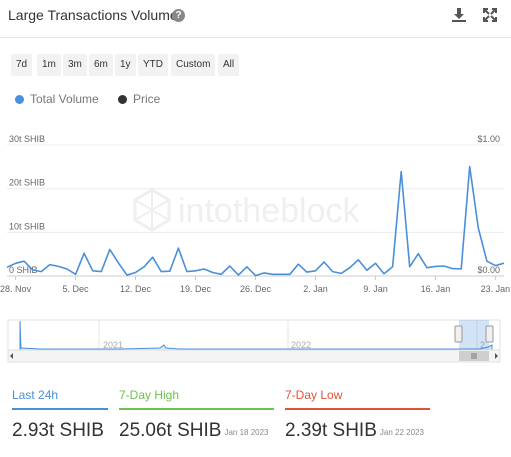 This screenshot has height=457, width=511. What do you see at coordinates (490, 15) in the screenshot?
I see `expand-icon` at bounding box center [490, 15].